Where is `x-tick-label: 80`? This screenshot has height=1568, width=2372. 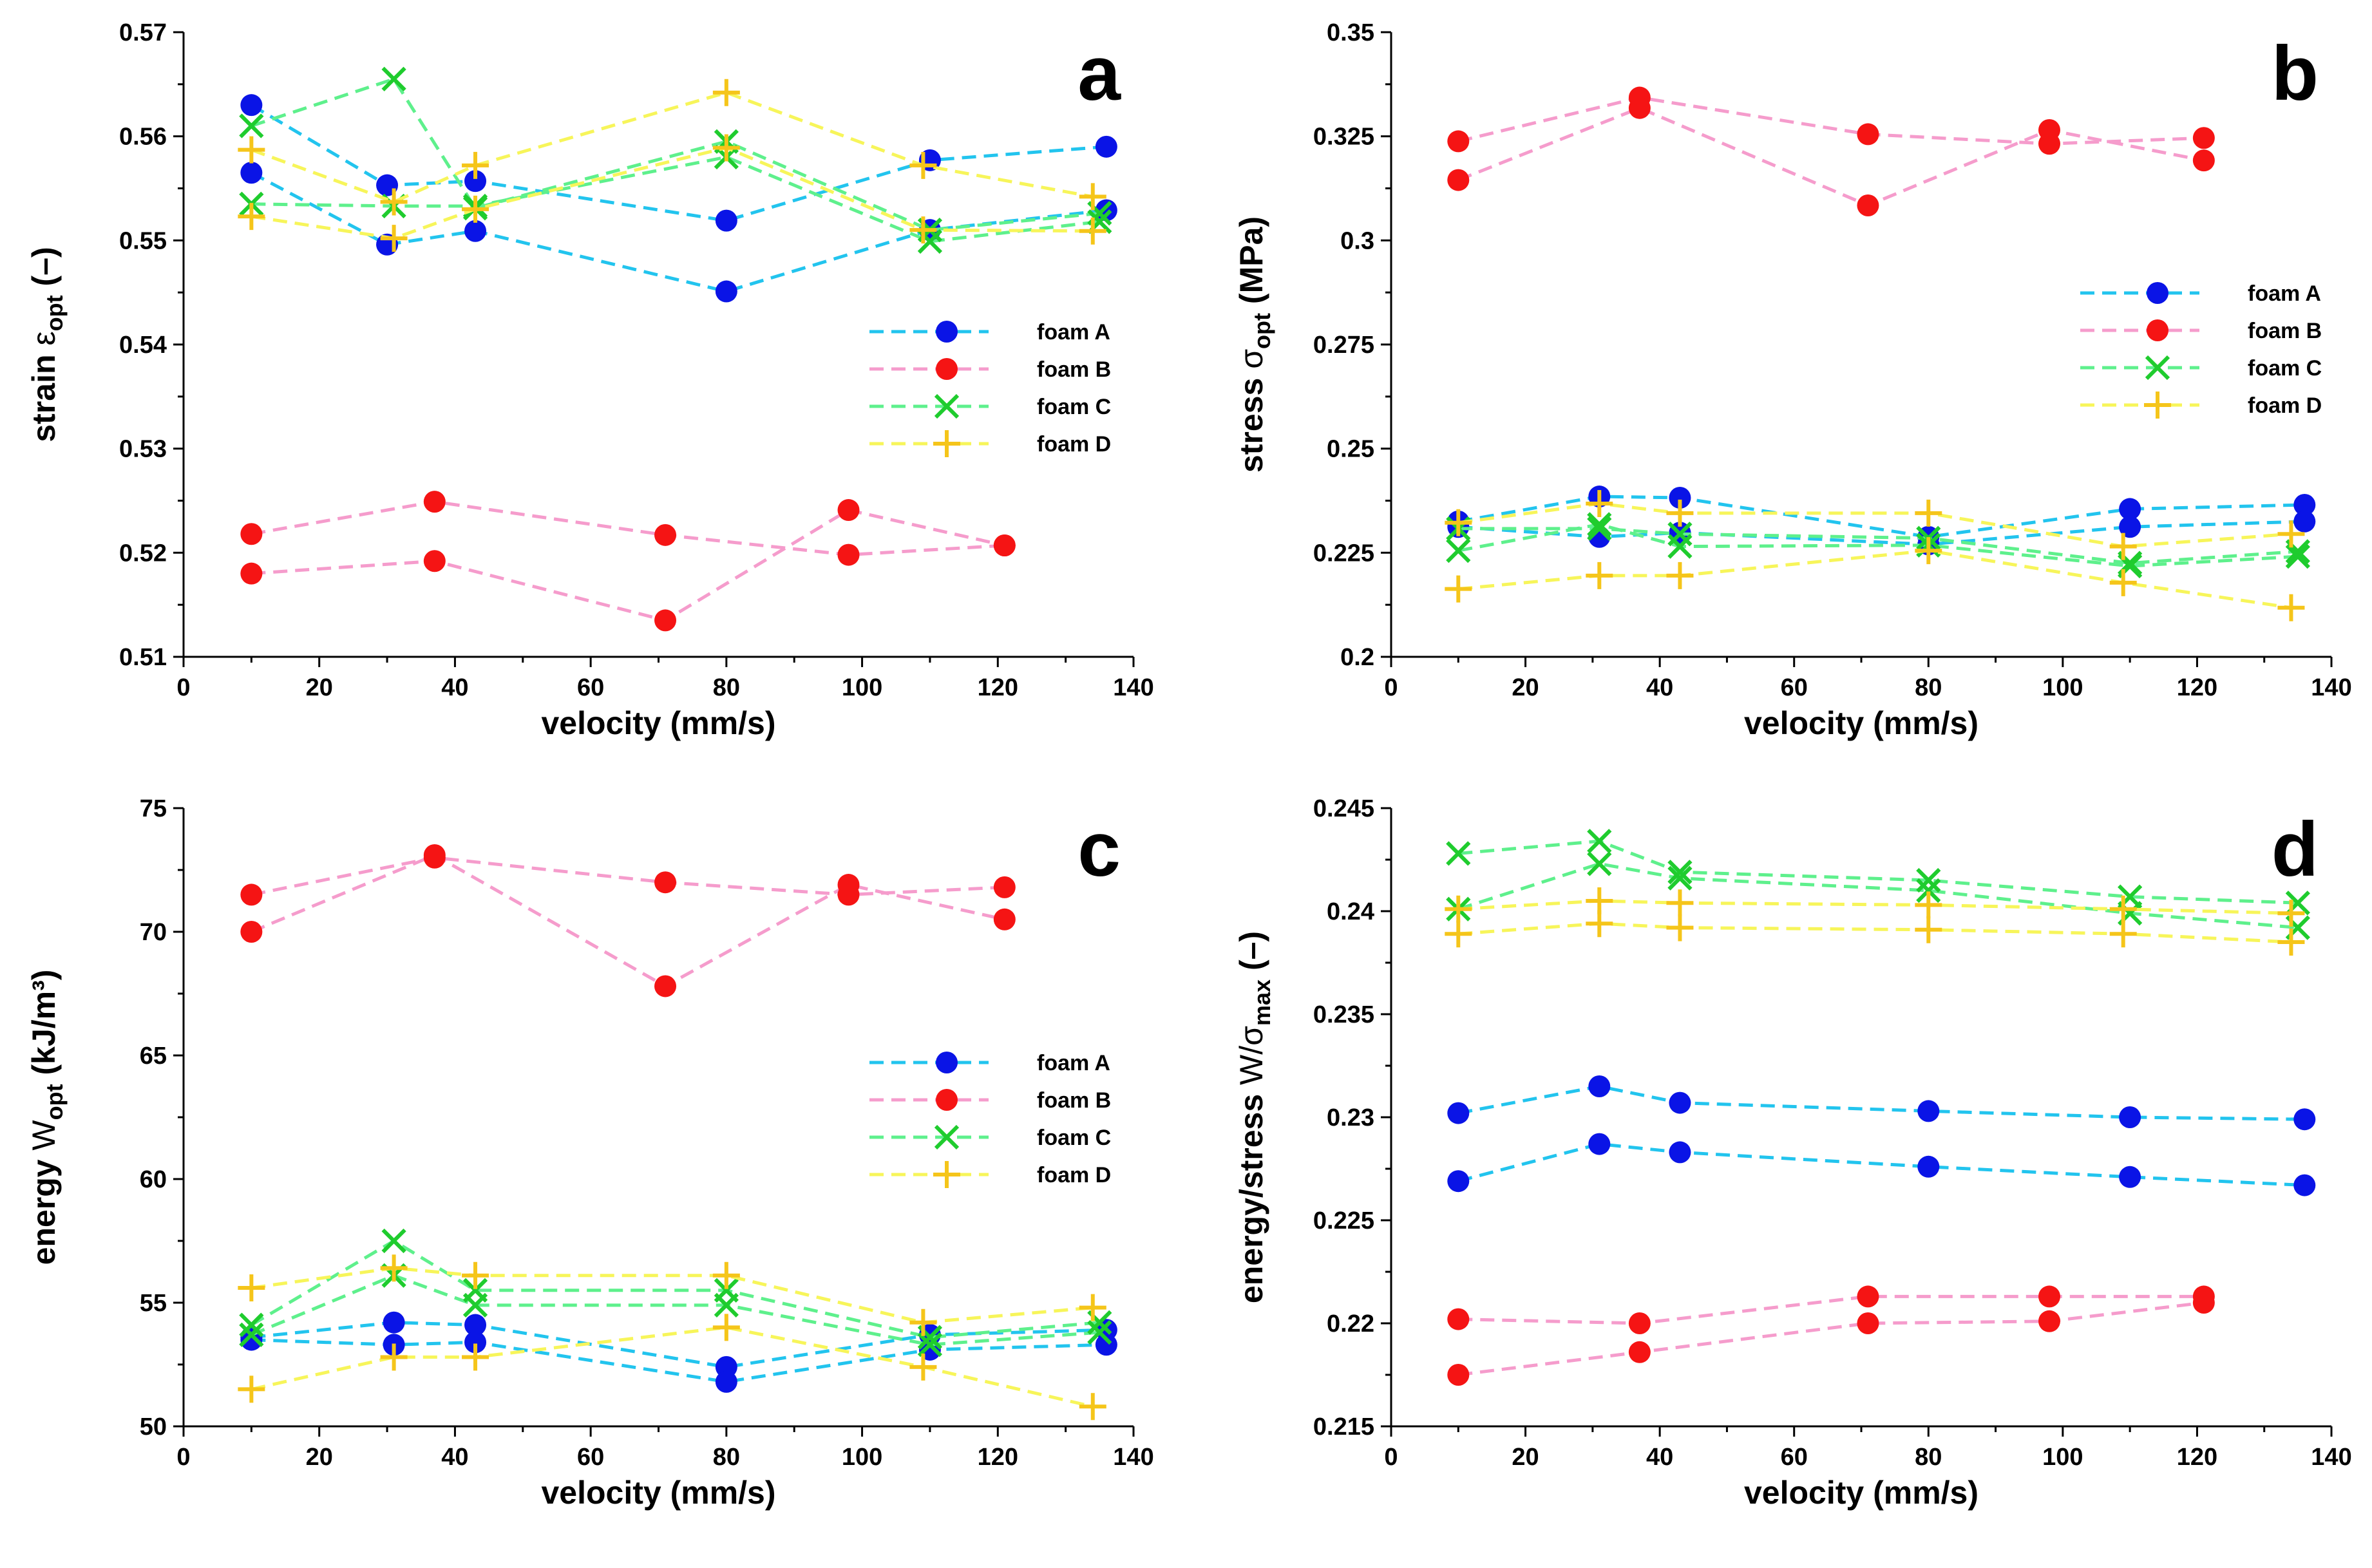
x-tick-label: 80 is located at coordinates (726, 687).